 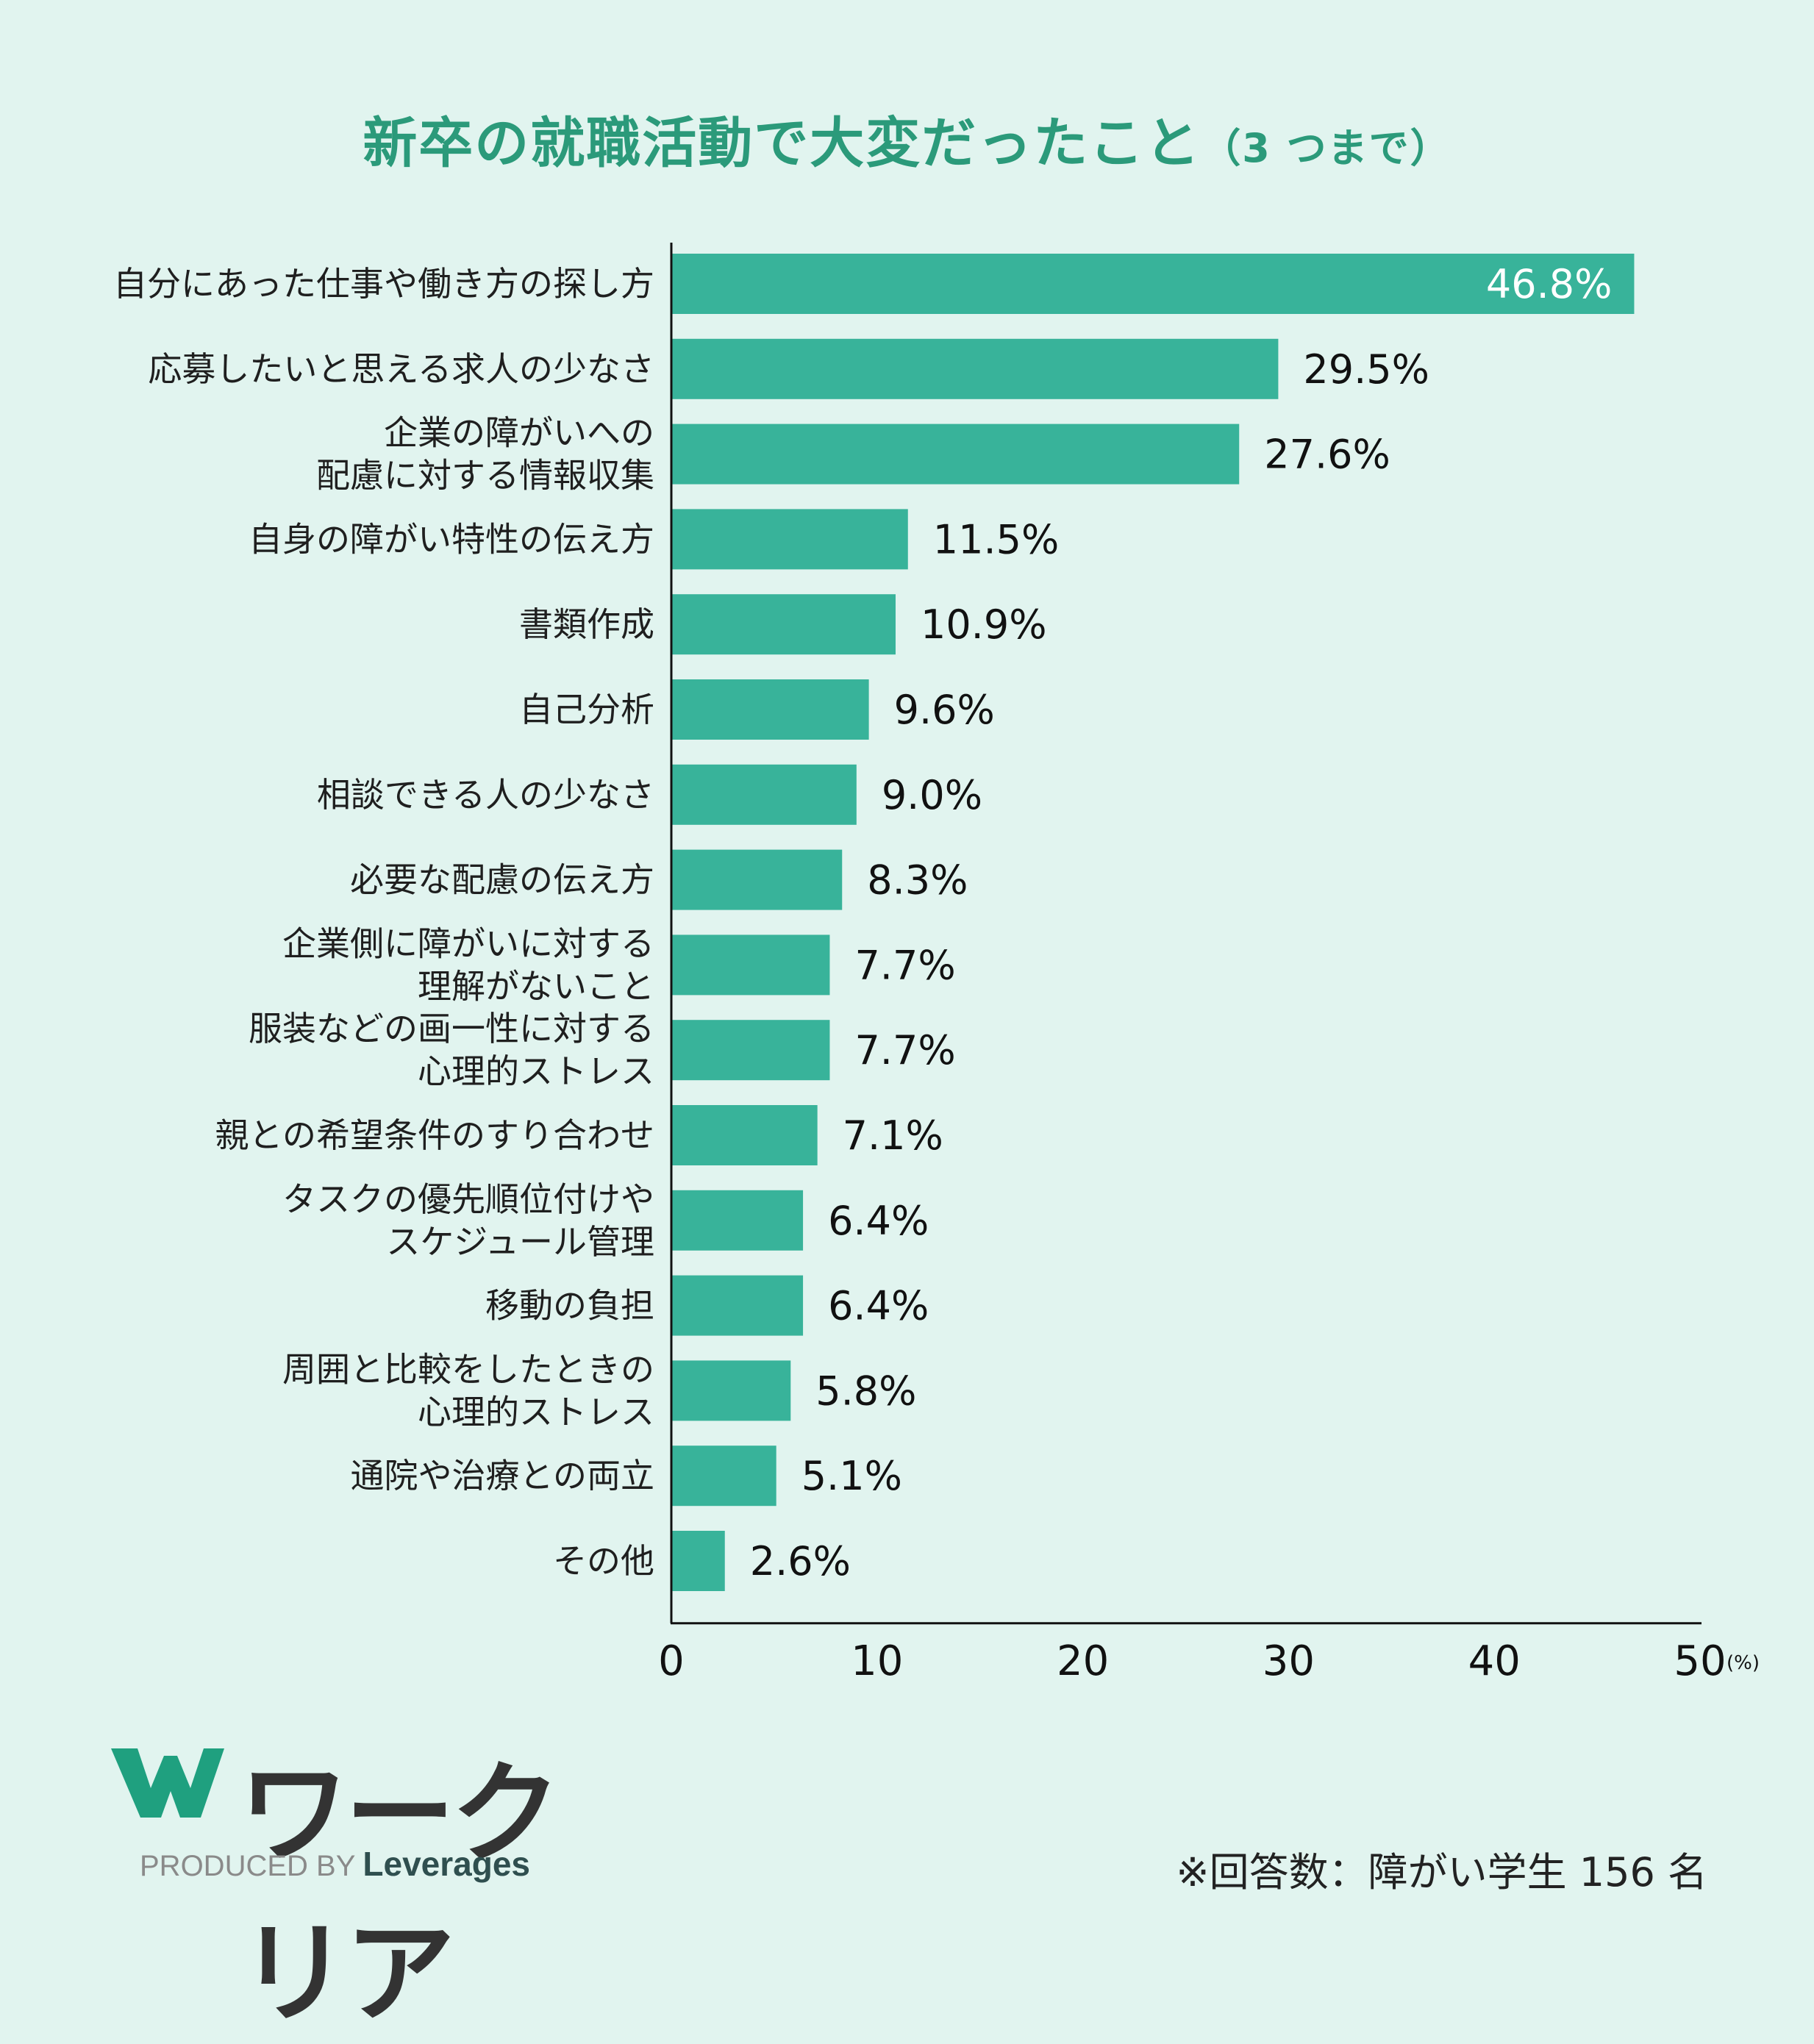 What do you see at coordinates (434, 1135) in the screenshot?
I see `category-label-11: 親との希望条件のすり合わせ` at bounding box center [434, 1135].